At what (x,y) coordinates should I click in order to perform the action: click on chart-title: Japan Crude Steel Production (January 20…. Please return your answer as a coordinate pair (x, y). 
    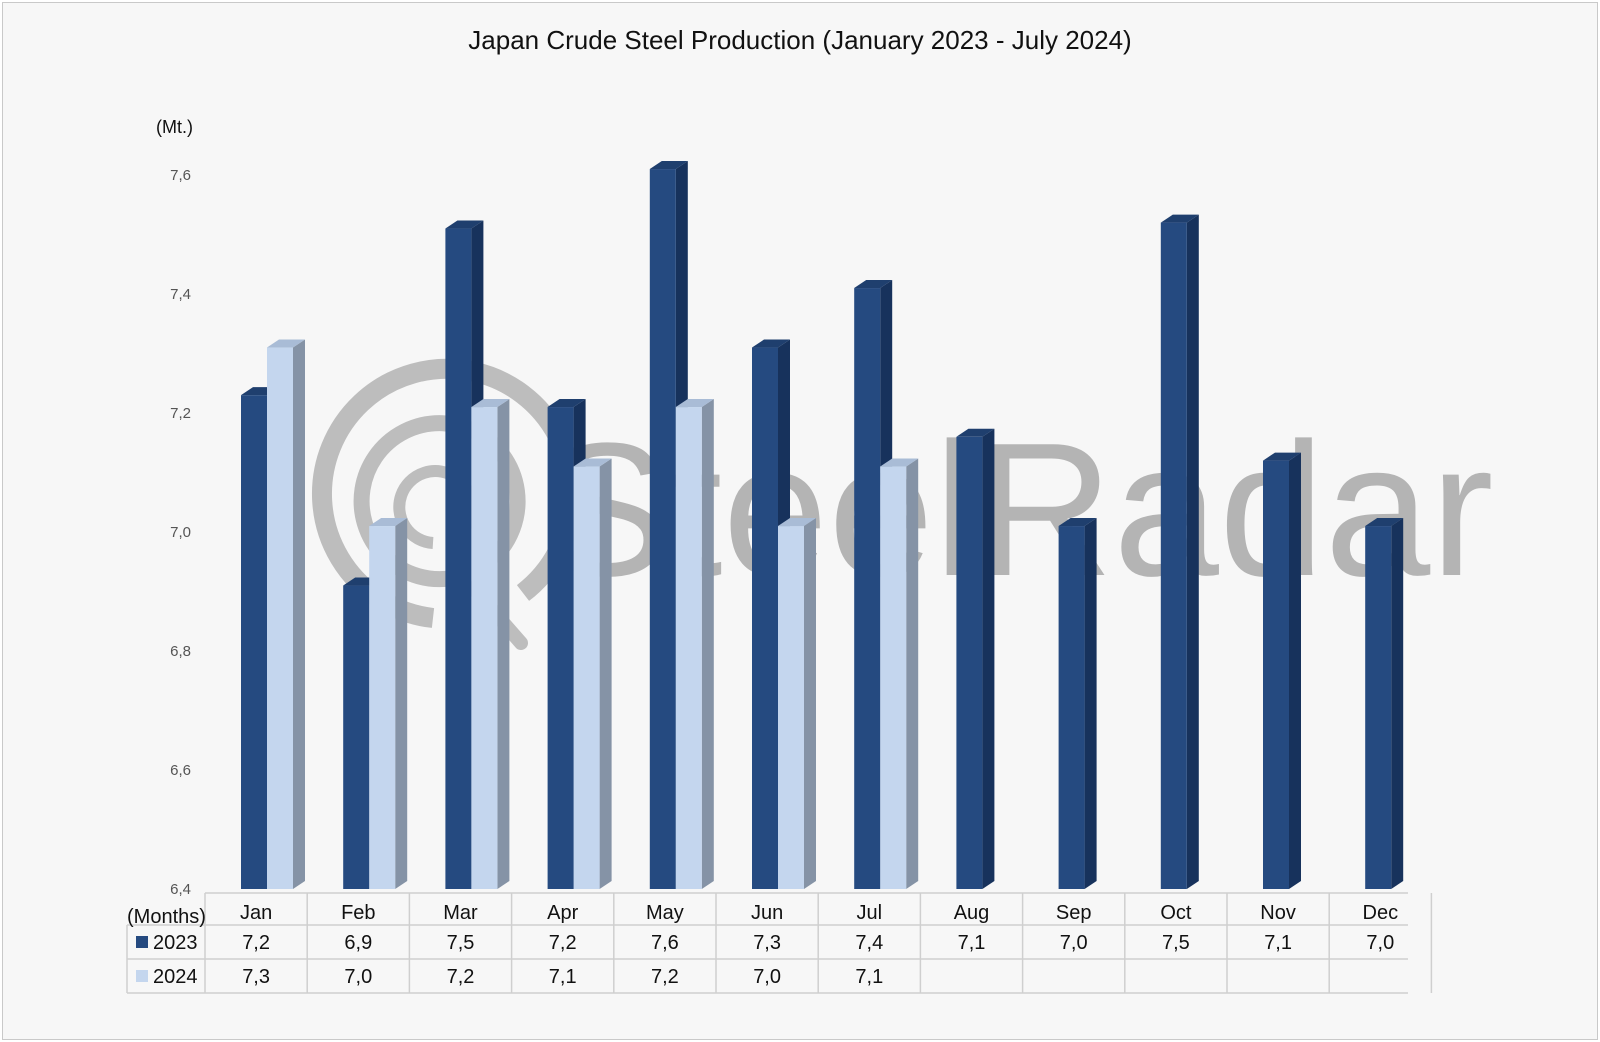
    Looking at the image, I should click on (799, 40).